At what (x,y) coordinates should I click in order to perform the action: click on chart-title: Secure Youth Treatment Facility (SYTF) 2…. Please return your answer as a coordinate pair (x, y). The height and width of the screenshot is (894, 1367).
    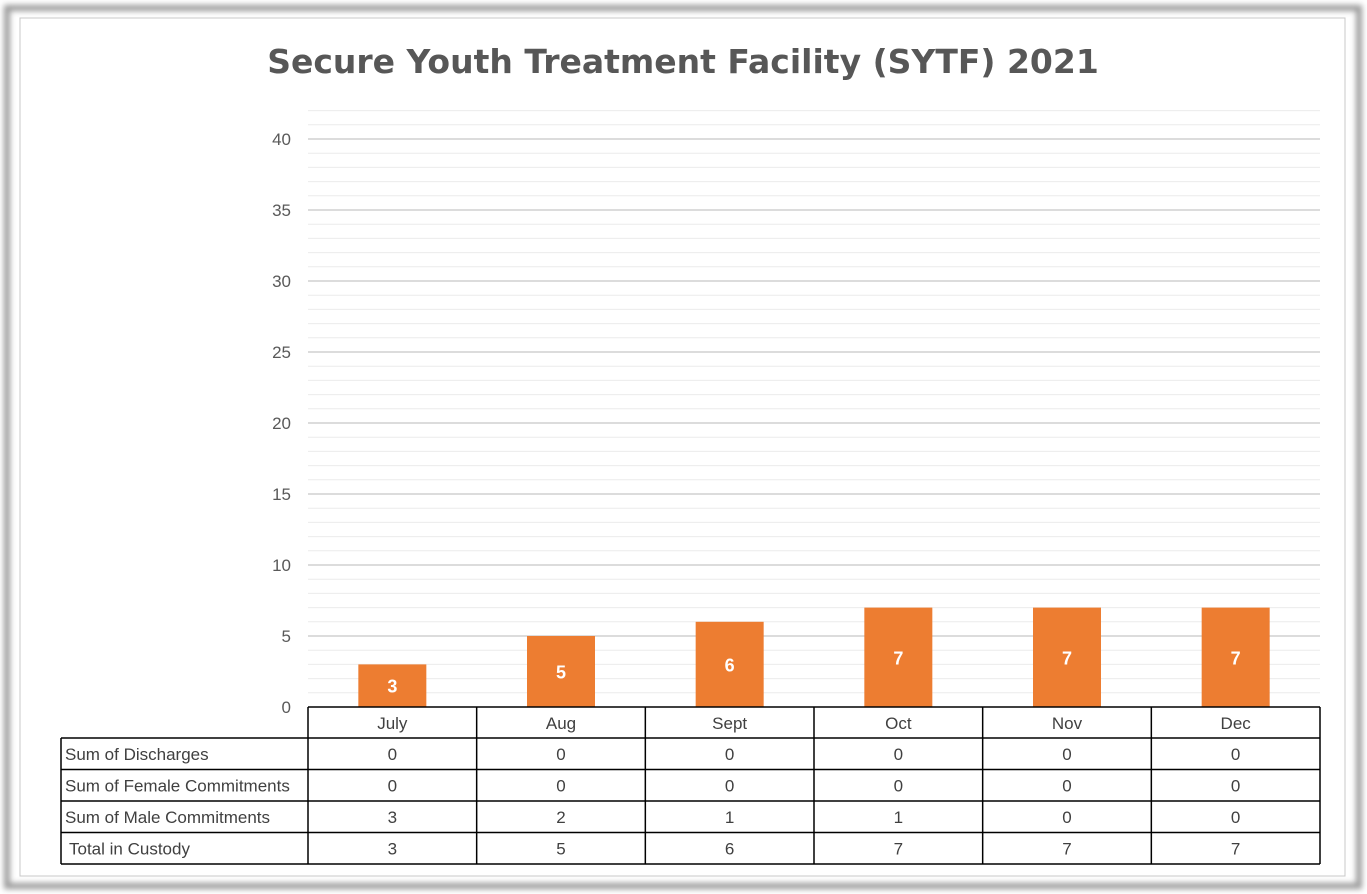
    Looking at the image, I should click on (683, 61).